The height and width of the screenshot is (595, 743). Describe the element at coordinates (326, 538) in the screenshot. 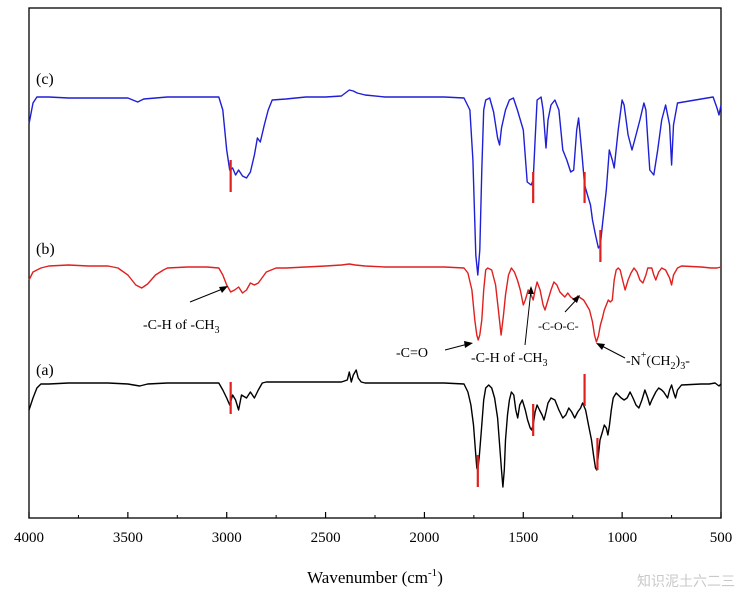

I see `x-tick-label: 2500` at that location.